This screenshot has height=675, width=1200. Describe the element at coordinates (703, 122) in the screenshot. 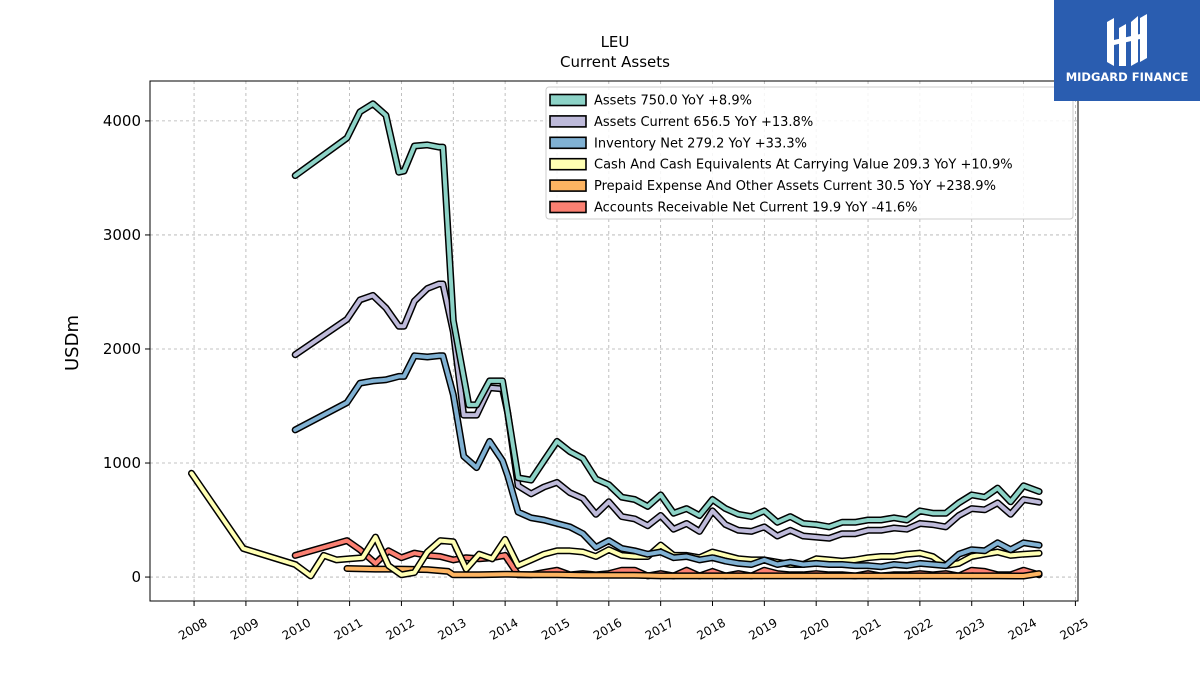

I see `legend-label-assets-current: Assets Current 656.5 YoY +13.8%` at that location.